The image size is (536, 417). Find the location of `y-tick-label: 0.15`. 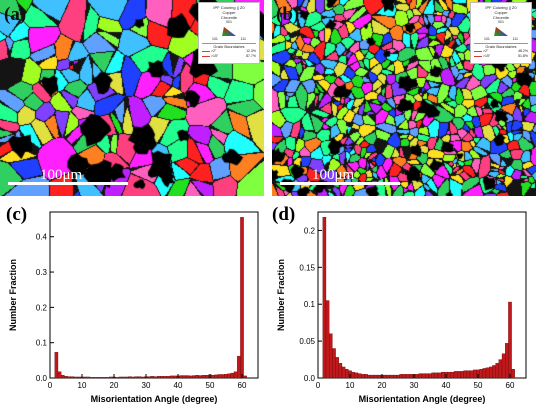

y-tick-label: 0.15 is located at coordinates (307, 267).